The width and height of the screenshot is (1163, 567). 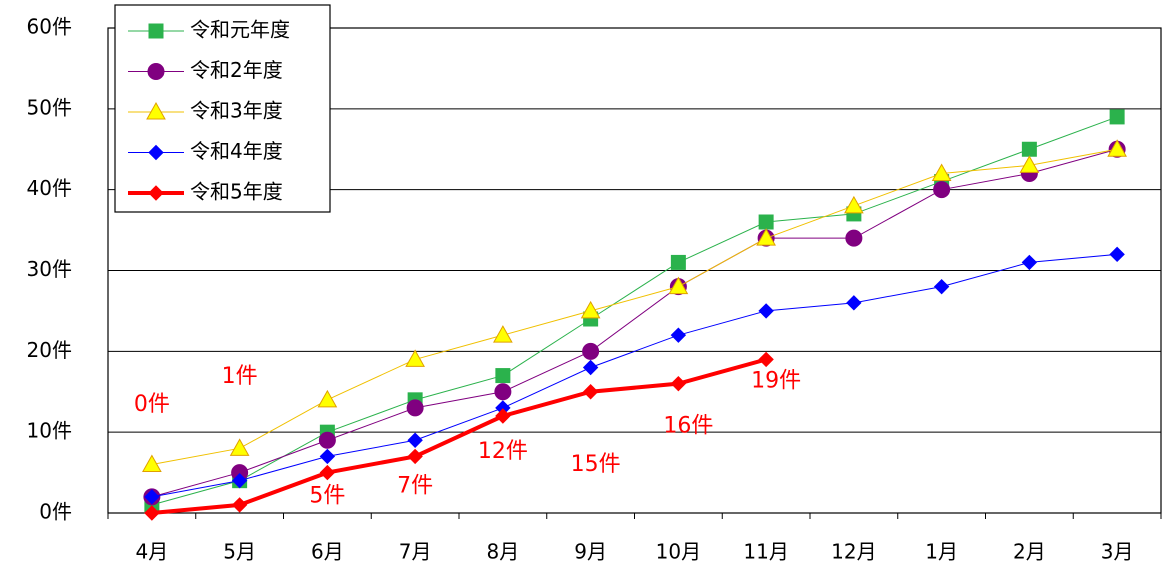 I want to click on x-tick-label: 6月, so click(x=327, y=552).